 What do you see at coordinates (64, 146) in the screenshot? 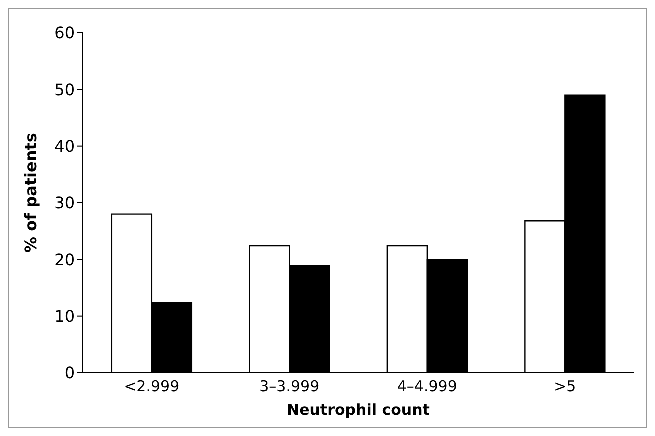
I see `y-tick-label: 40` at bounding box center [64, 146].